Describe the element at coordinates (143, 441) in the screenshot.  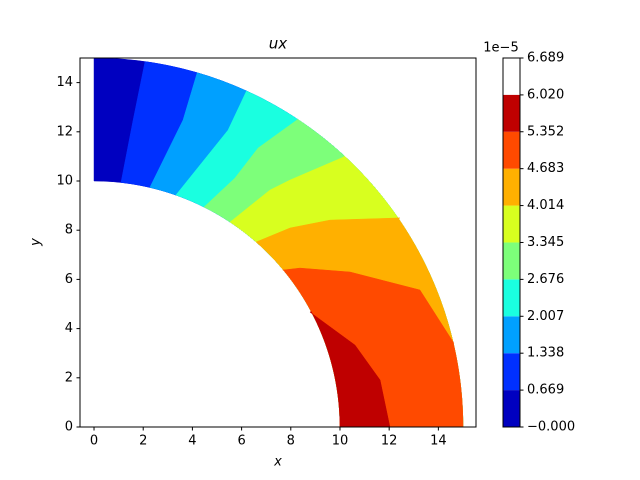
I see `x-tick-label: 2` at that location.